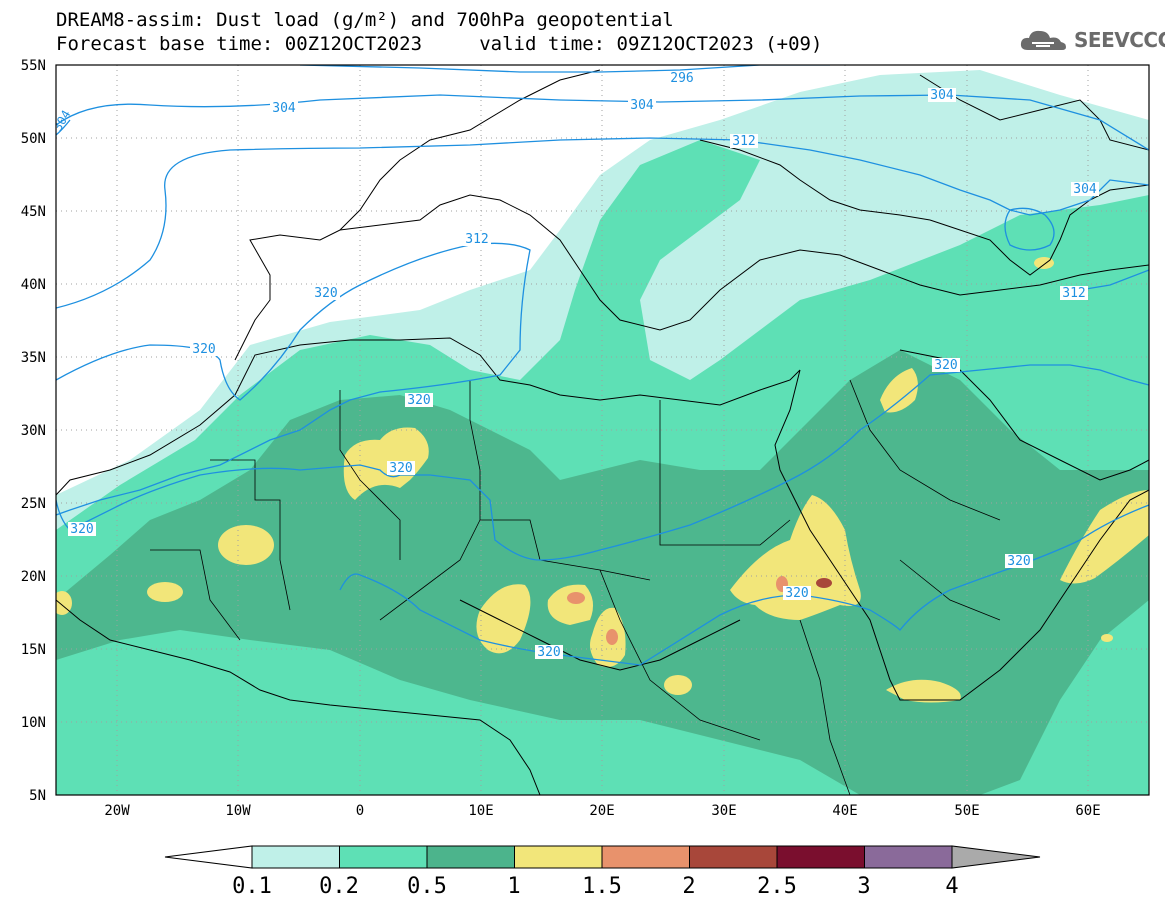 This screenshot has width=1165, height=907. Describe the element at coordinates (252, 886) in the screenshot. I see `colorbar-label: 0.1` at that location.